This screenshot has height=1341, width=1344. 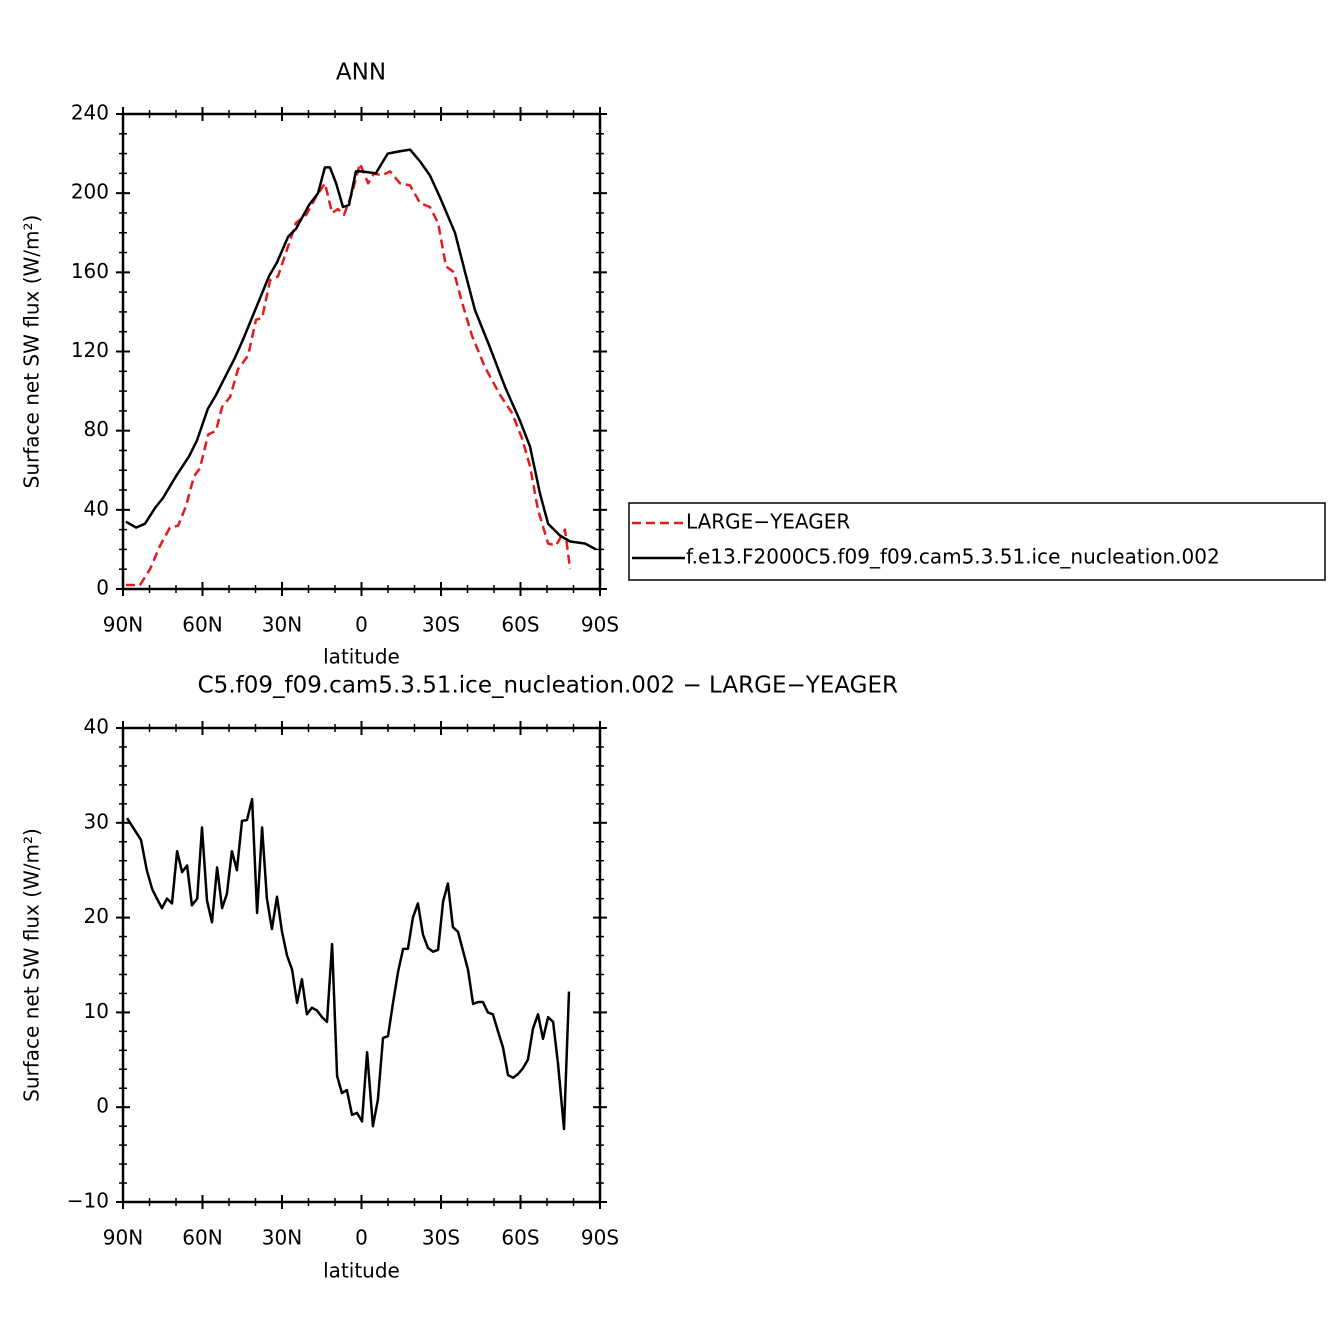 What do you see at coordinates (90, 192) in the screenshot?
I see `y-tick-label: 200` at bounding box center [90, 192].